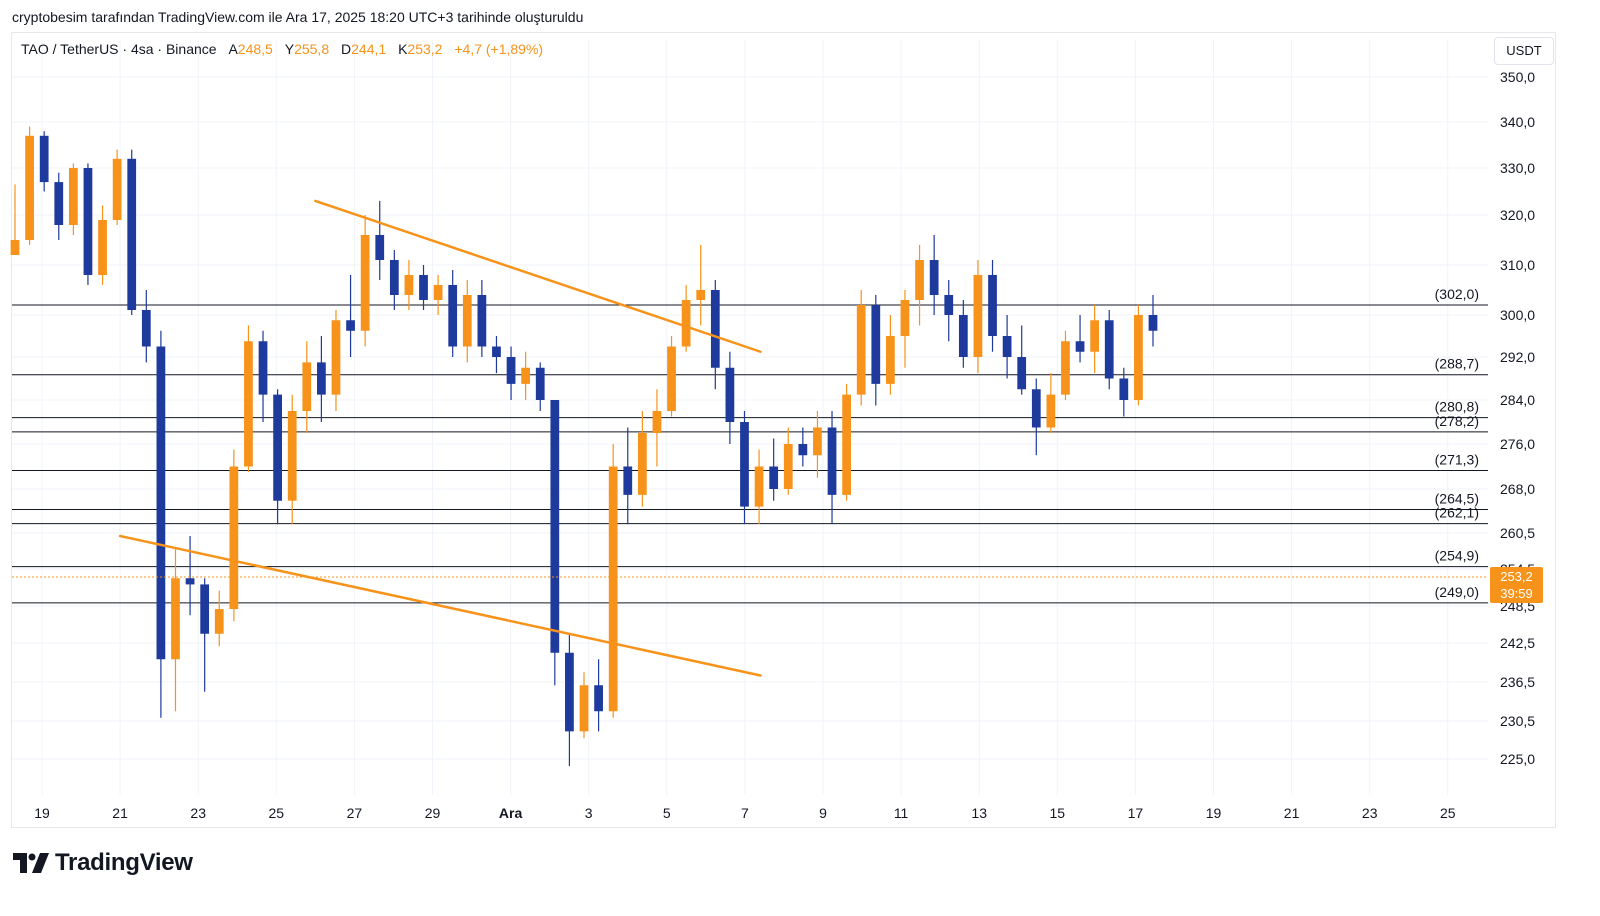  Describe the element at coordinates (198, 813) in the screenshot. I see `x-tick-label: 23` at that location.